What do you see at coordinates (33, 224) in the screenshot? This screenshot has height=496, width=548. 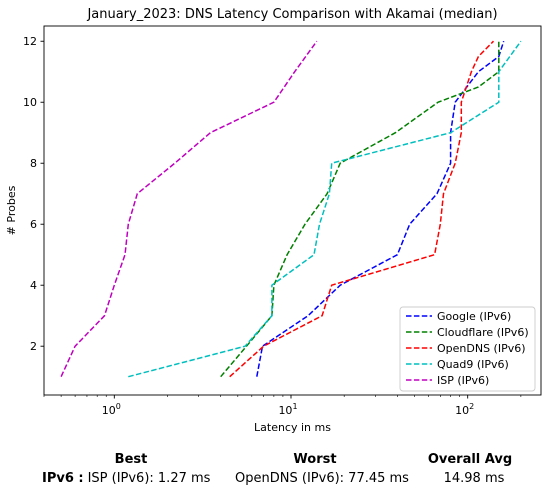 I see `y-tick-label: 6` at bounding box center [33, 224].